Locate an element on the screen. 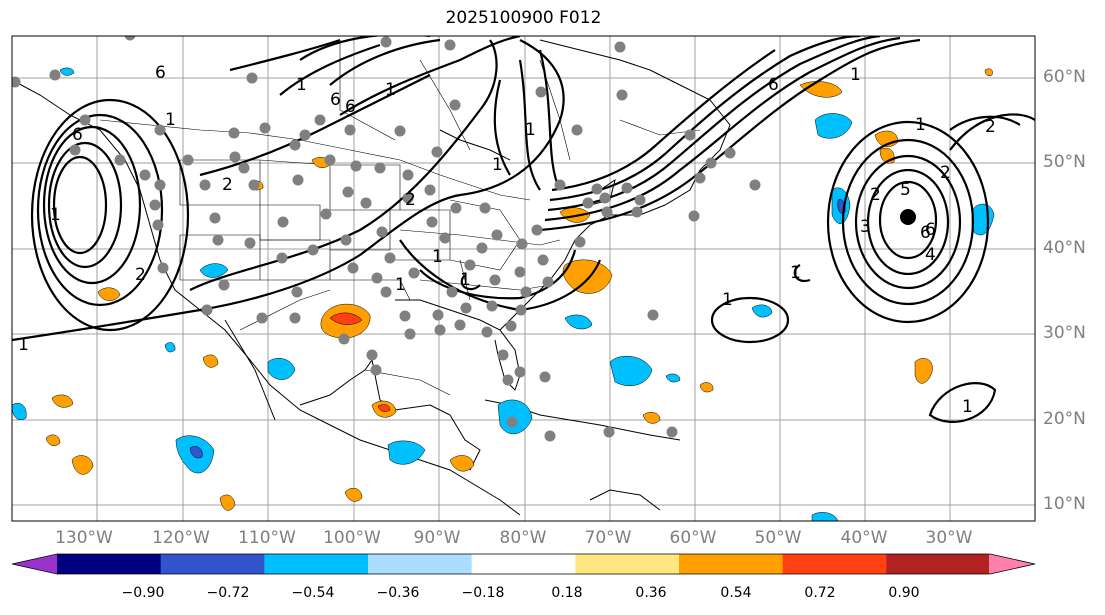 This screenshot has height=615, width=1105. longitude-label: 100°W is located at coordinates (352, 538).